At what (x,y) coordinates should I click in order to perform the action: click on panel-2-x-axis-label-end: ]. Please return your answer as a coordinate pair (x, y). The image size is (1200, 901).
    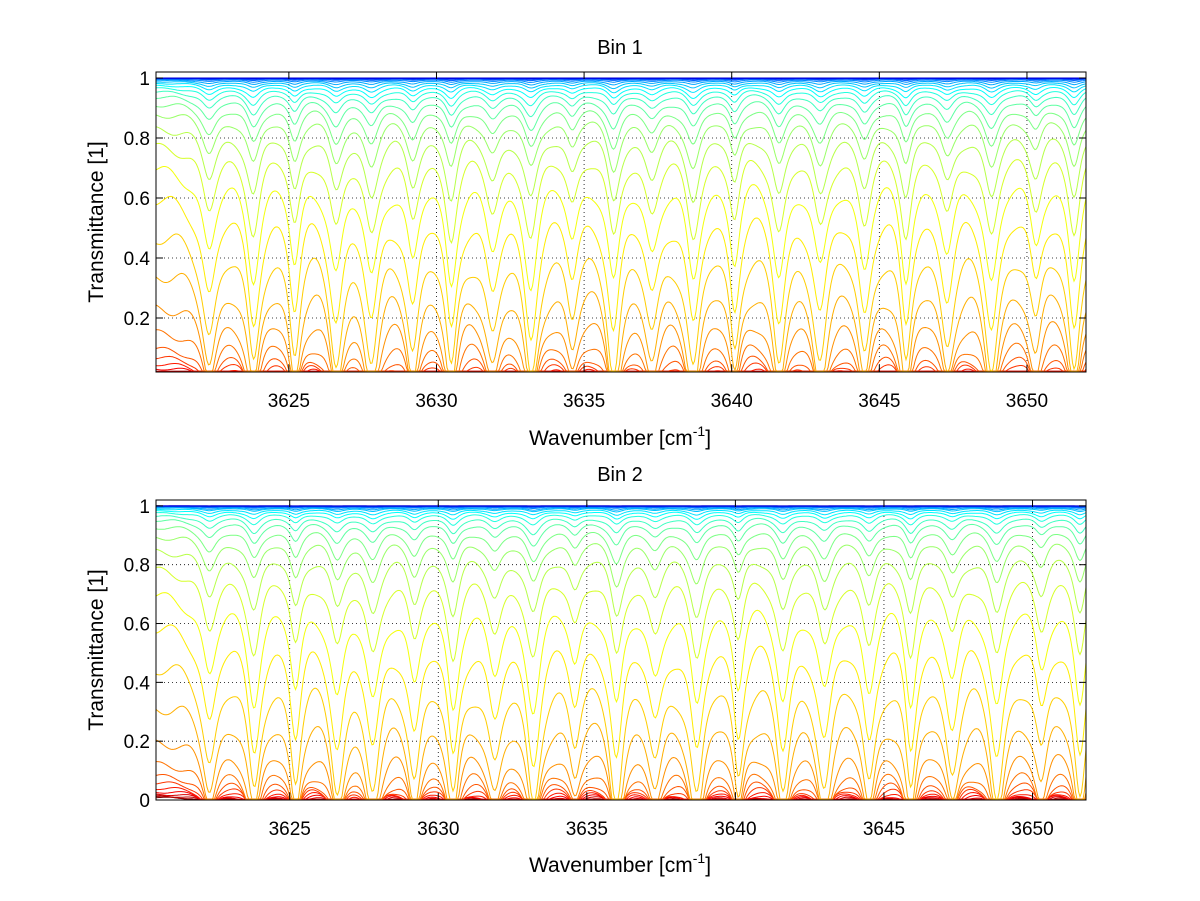
    Looking at the image, I should click on (708, 865).